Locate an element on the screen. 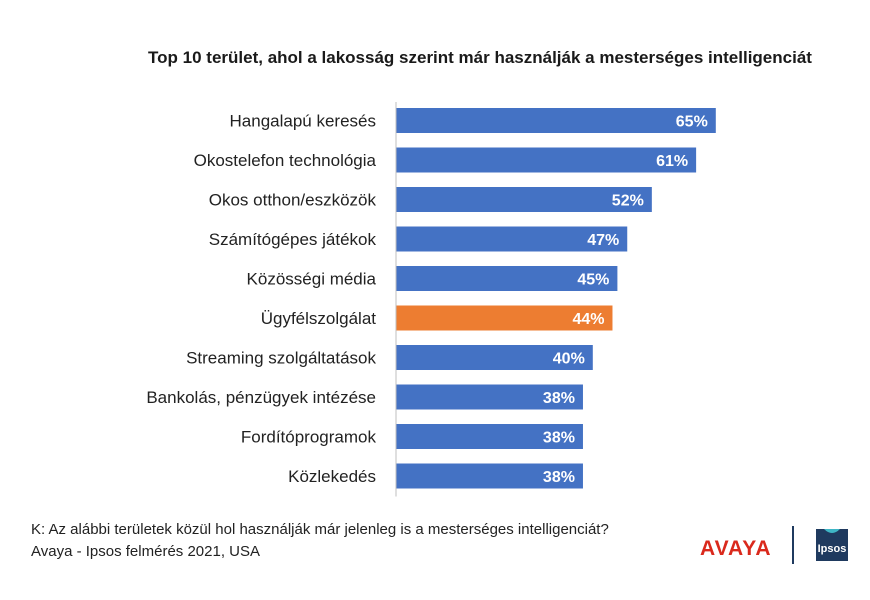 The image size is (870, 600). category-label: Streaming szolgáltatások is located at coordinates (281, 358).